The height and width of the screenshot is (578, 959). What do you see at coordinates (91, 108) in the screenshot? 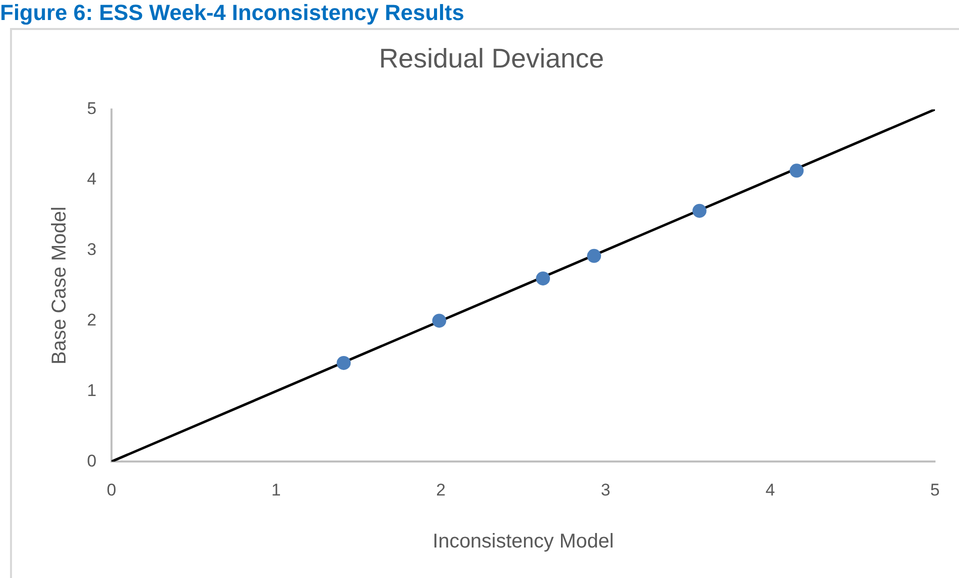
I see `y-tick-label: 5` at bounding box center [91, 108].